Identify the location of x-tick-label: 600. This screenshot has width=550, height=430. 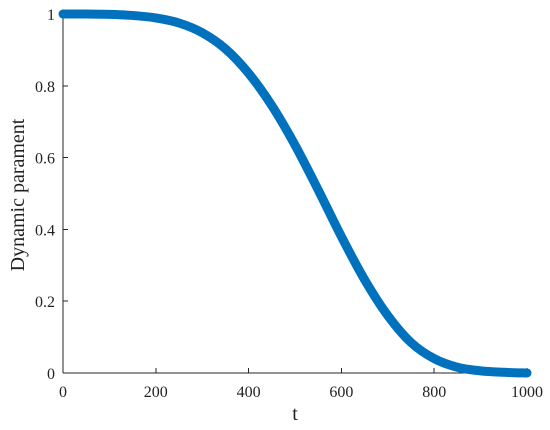
(341, 392).